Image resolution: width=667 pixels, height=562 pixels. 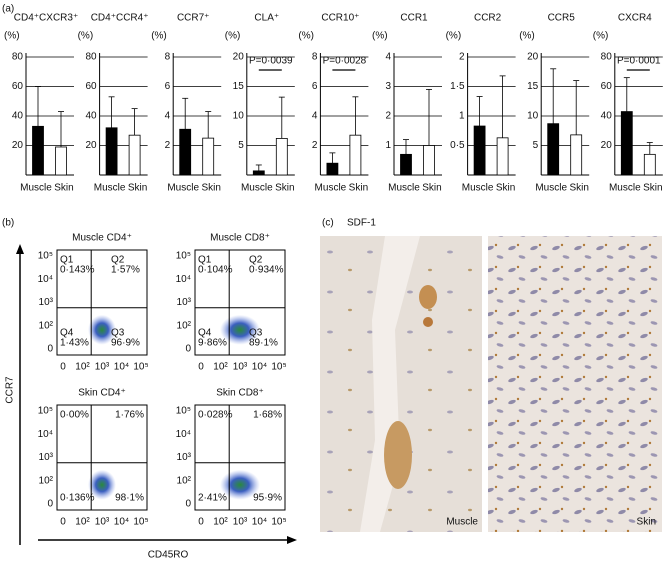 I want to click on quadrant-value: 95·9%, so click(x=267, y=498).